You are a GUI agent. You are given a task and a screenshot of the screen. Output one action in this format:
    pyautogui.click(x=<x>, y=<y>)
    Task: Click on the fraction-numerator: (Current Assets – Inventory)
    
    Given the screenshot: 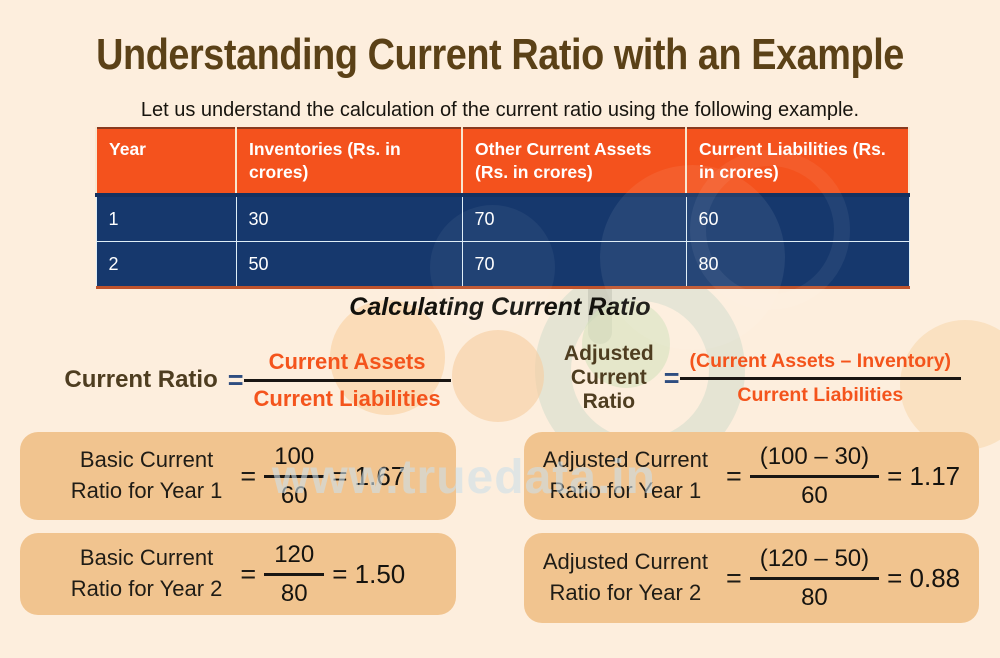 What is the action you would take?
    pyautogui.click(x=820, y=360)
    